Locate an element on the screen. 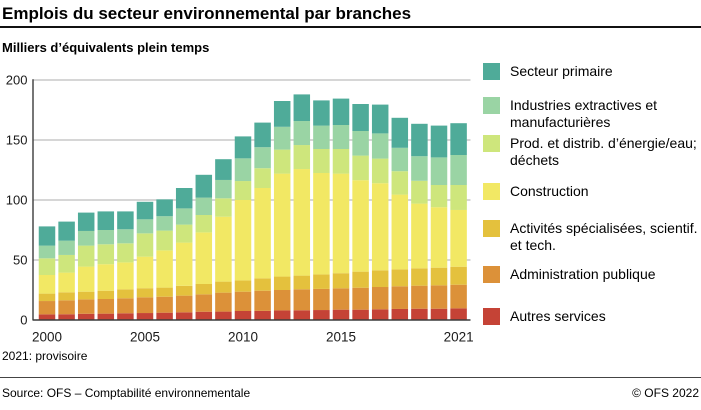 The height and width of the screenshot is (410, 701). bar-2010-activit-s-sp-cialis-es-scientif-et-tech is located at coordinates (243, 286).